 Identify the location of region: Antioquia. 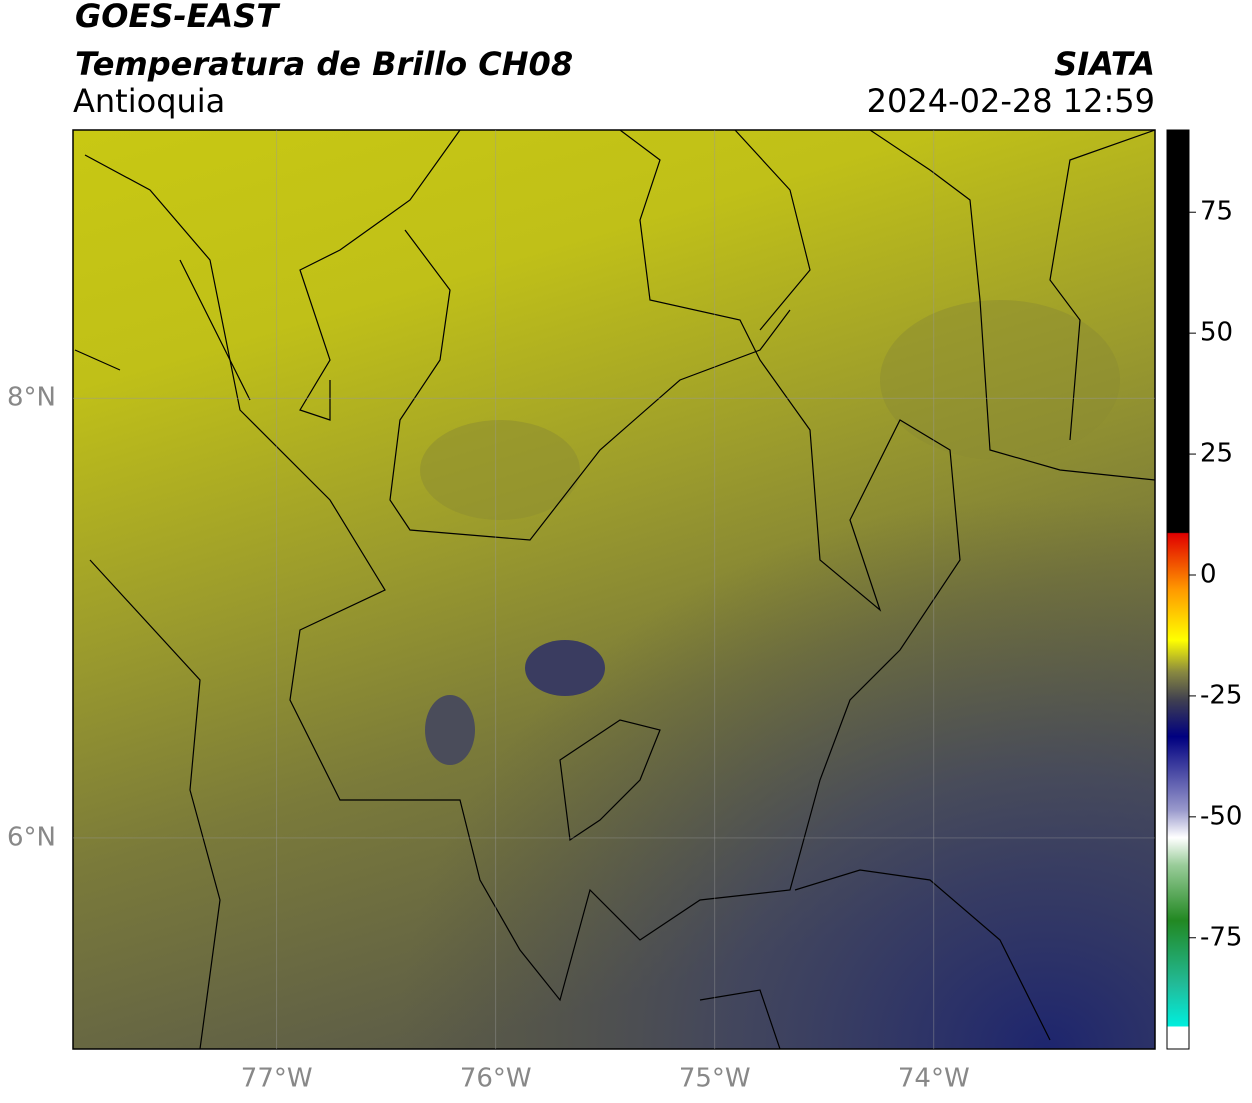
(149, 101).